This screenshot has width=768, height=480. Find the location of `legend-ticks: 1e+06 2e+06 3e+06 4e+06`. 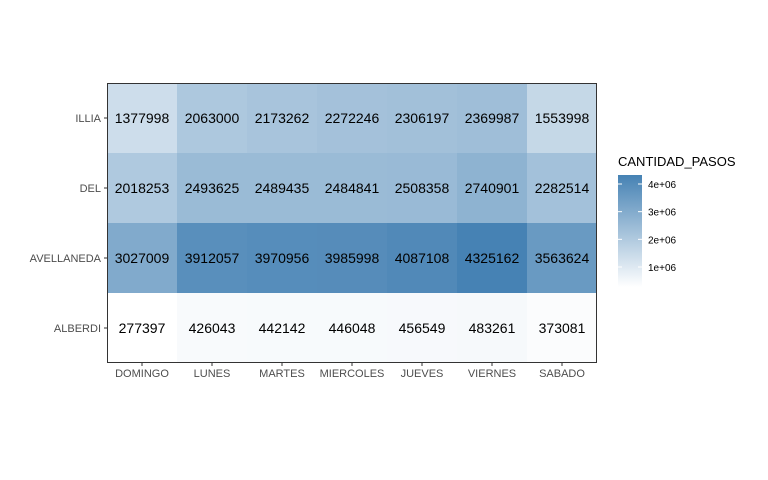

legend-ticks: 1e+06 2e+06 3e+06 4e+06 is located at coordinates (647, 227).